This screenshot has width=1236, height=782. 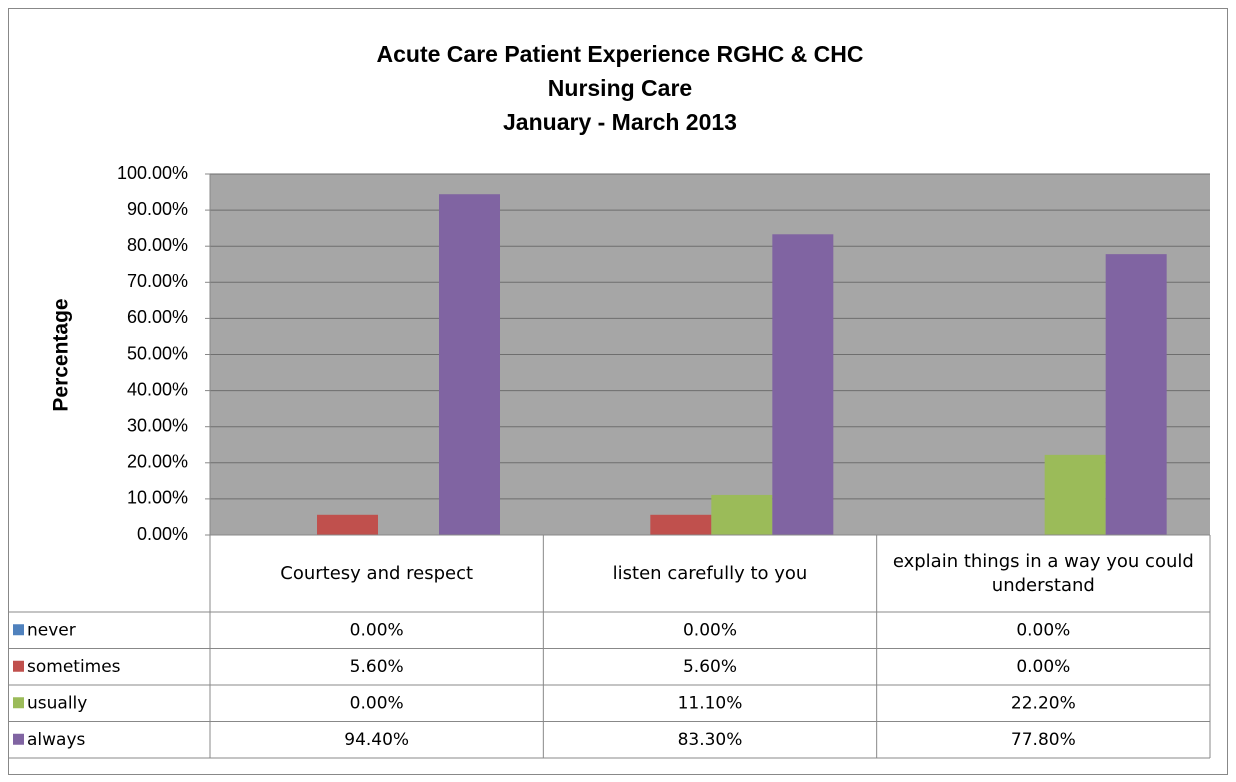 I want to click on y-tick-label: 90.00%, so click(x=157, y=209).